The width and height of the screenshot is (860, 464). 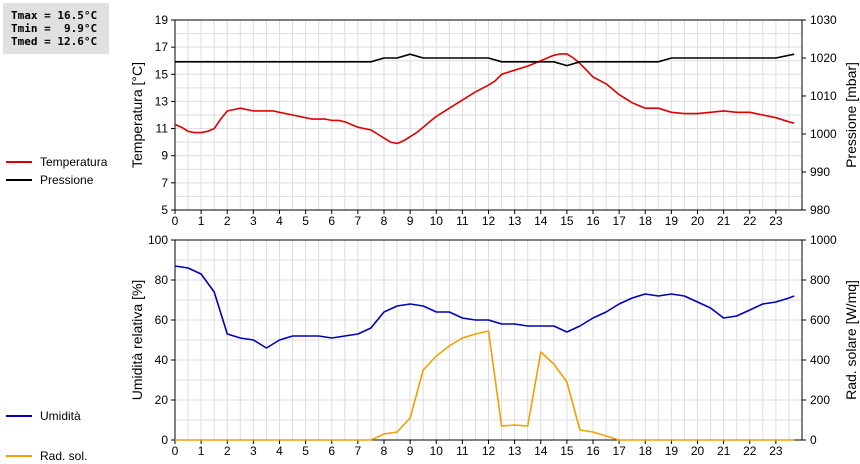 I want to click on tmin-stat: Tmin = 9.9°C, so click(x=54, y=28).